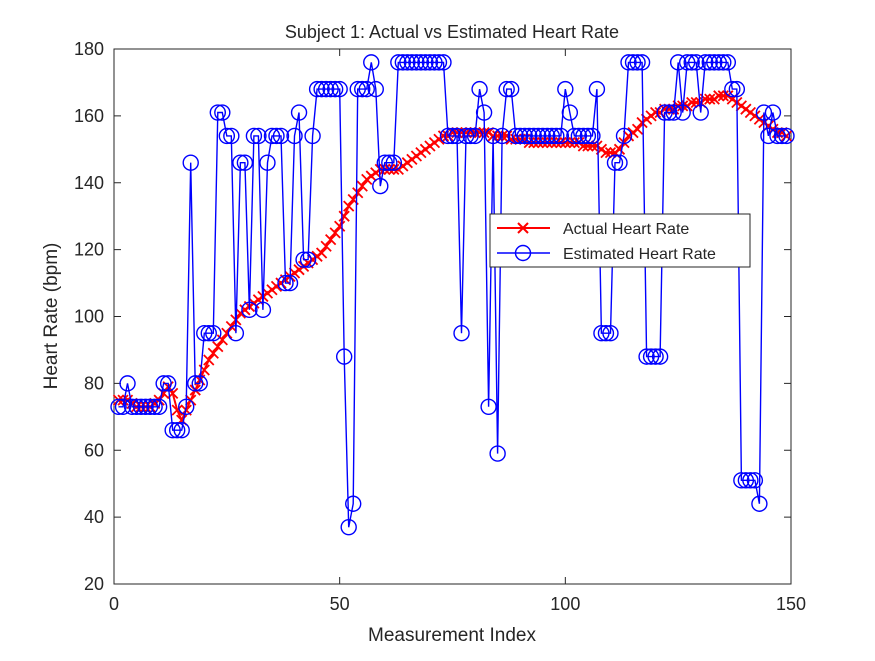  I want to click on y-tick-label: 80, so click(94, 383).